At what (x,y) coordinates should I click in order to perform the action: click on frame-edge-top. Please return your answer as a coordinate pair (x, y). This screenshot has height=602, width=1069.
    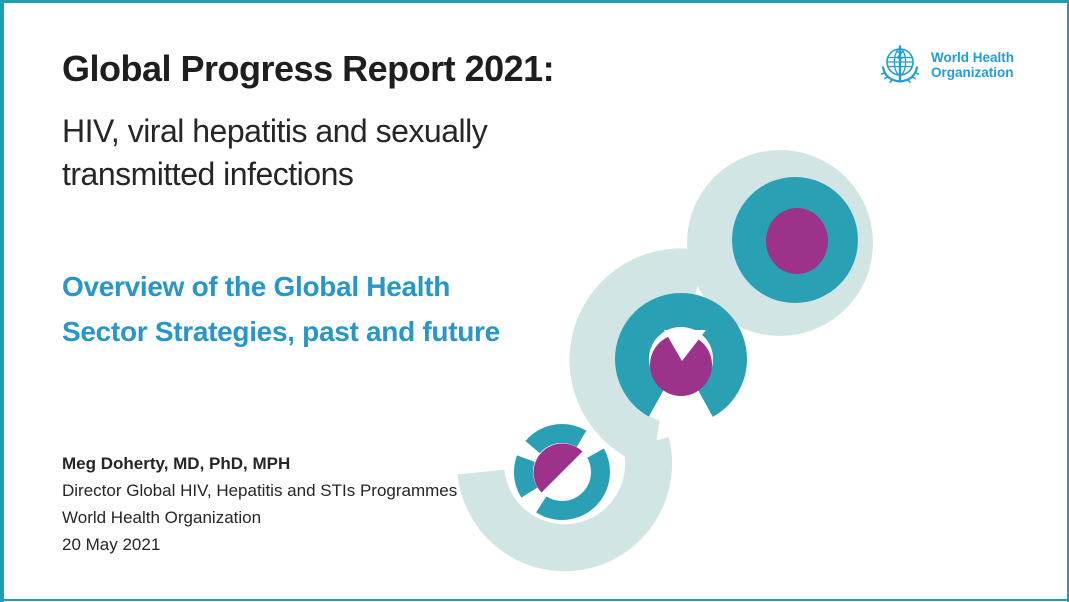
    Looking at the image, I should click on (534, 1).